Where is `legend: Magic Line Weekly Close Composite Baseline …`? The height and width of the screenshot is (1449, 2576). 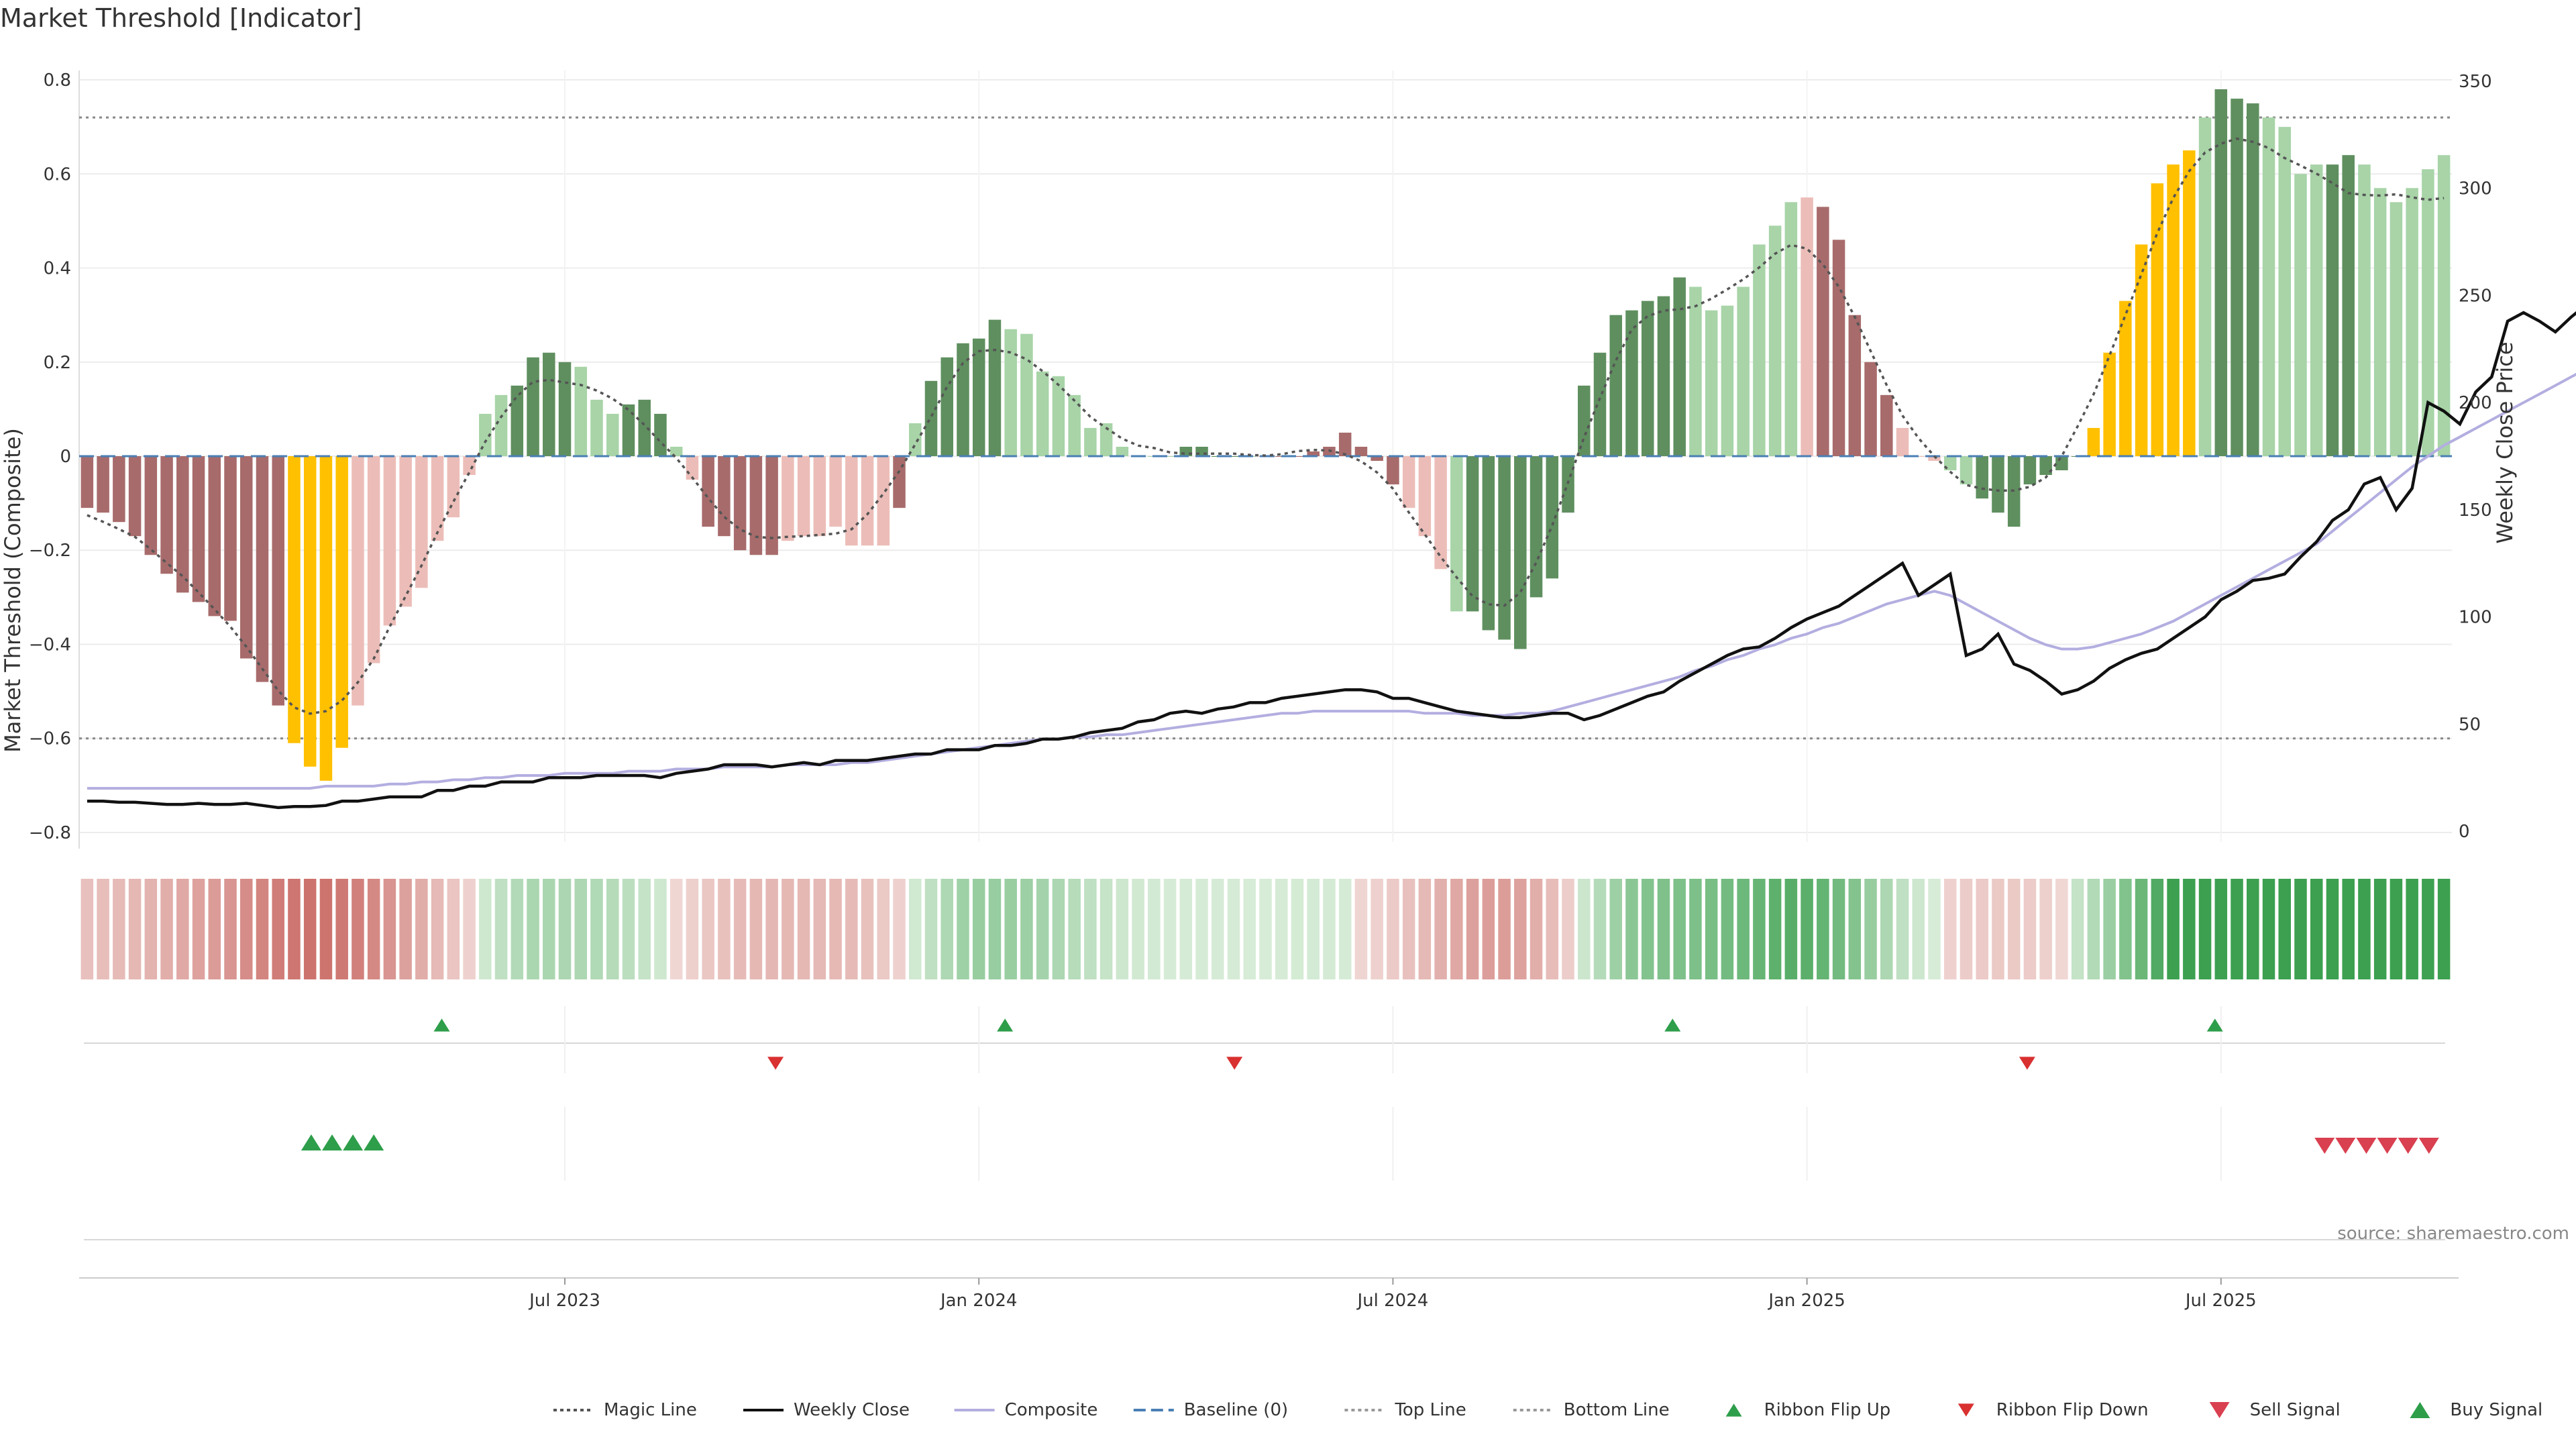
legend: Magic Line Weekly Close Composite Baseline … is located at coordinates (1547, 1410).